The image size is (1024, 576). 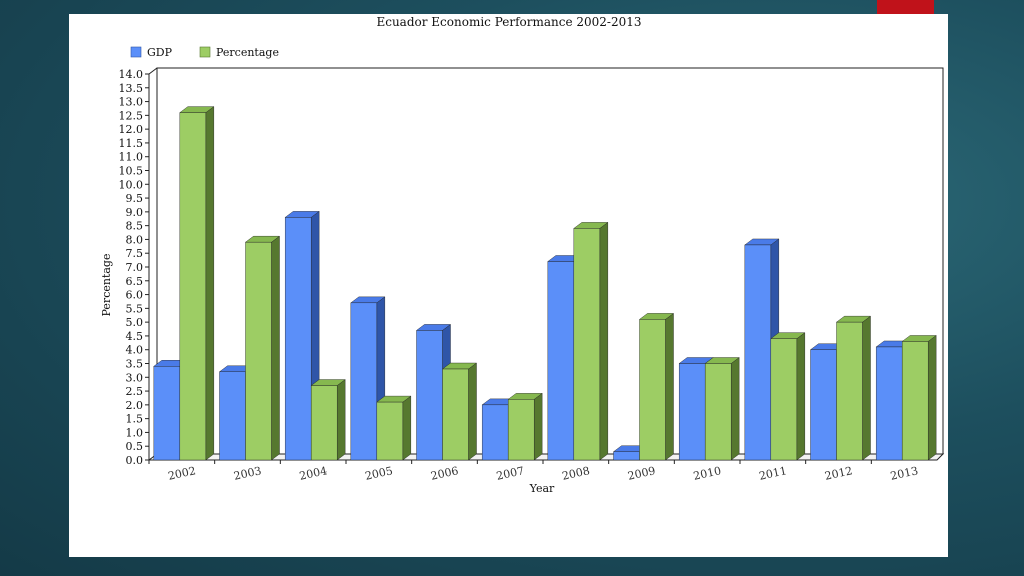 I want to click on x-tick-label: 2005, so click(x=379, y=473).